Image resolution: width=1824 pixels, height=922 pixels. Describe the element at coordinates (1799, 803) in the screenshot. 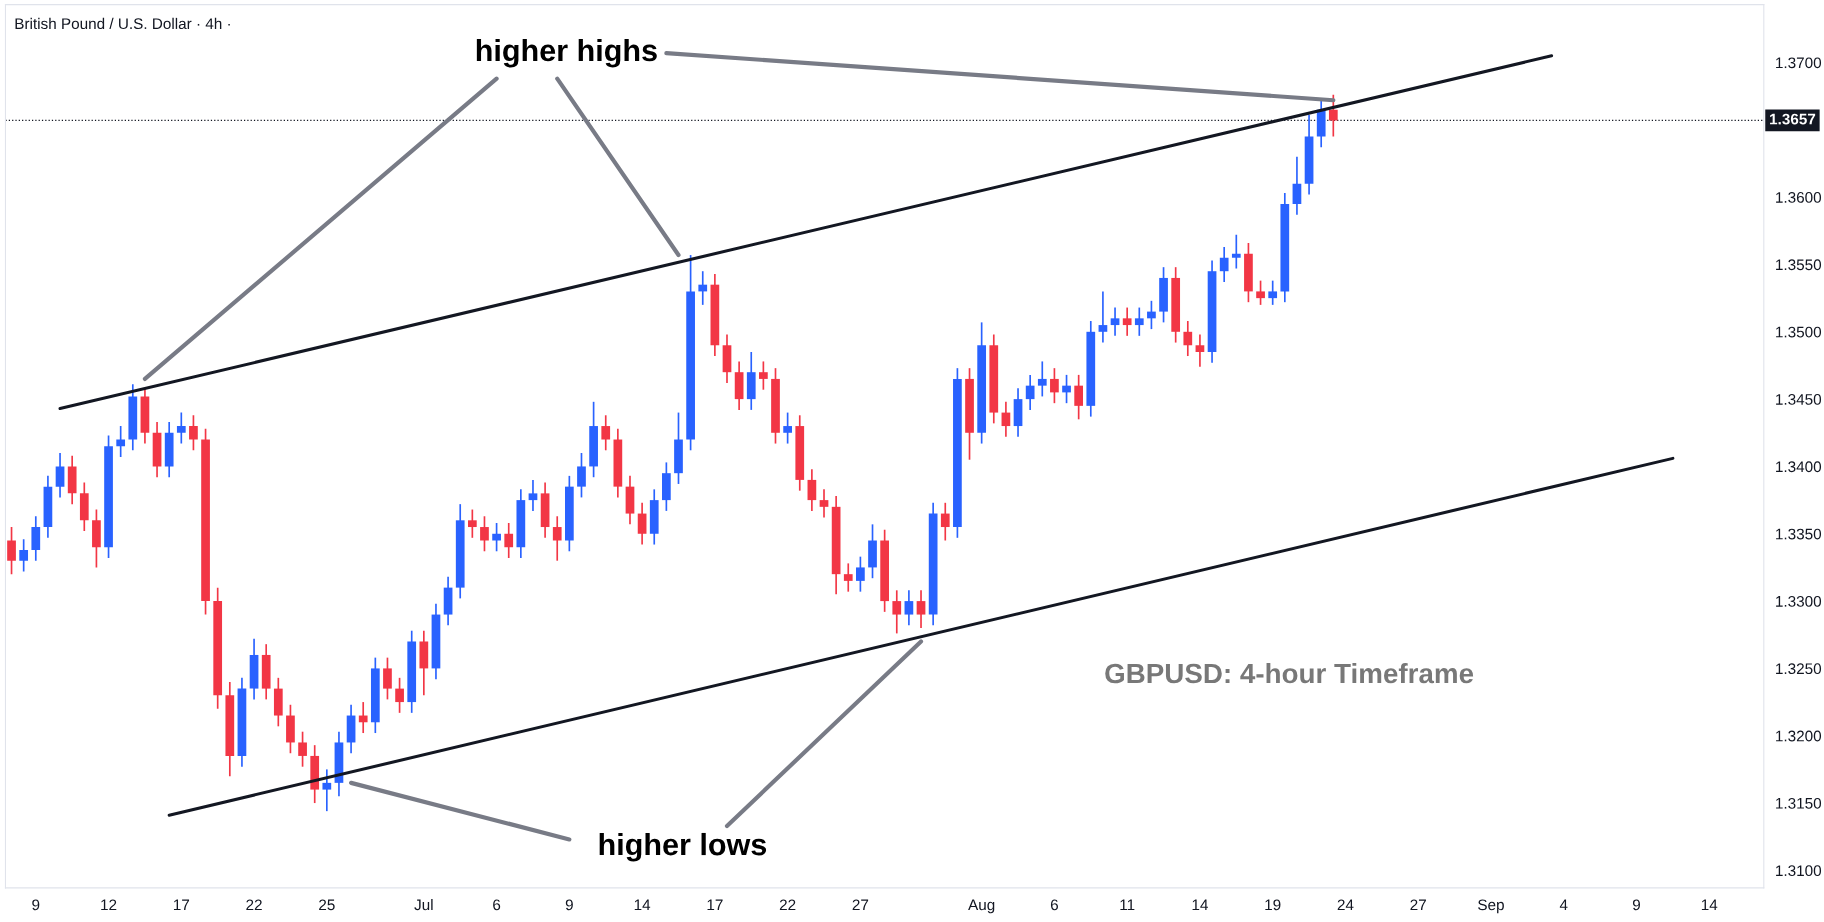

I see `y-tick-label: 1.3150` at that location.